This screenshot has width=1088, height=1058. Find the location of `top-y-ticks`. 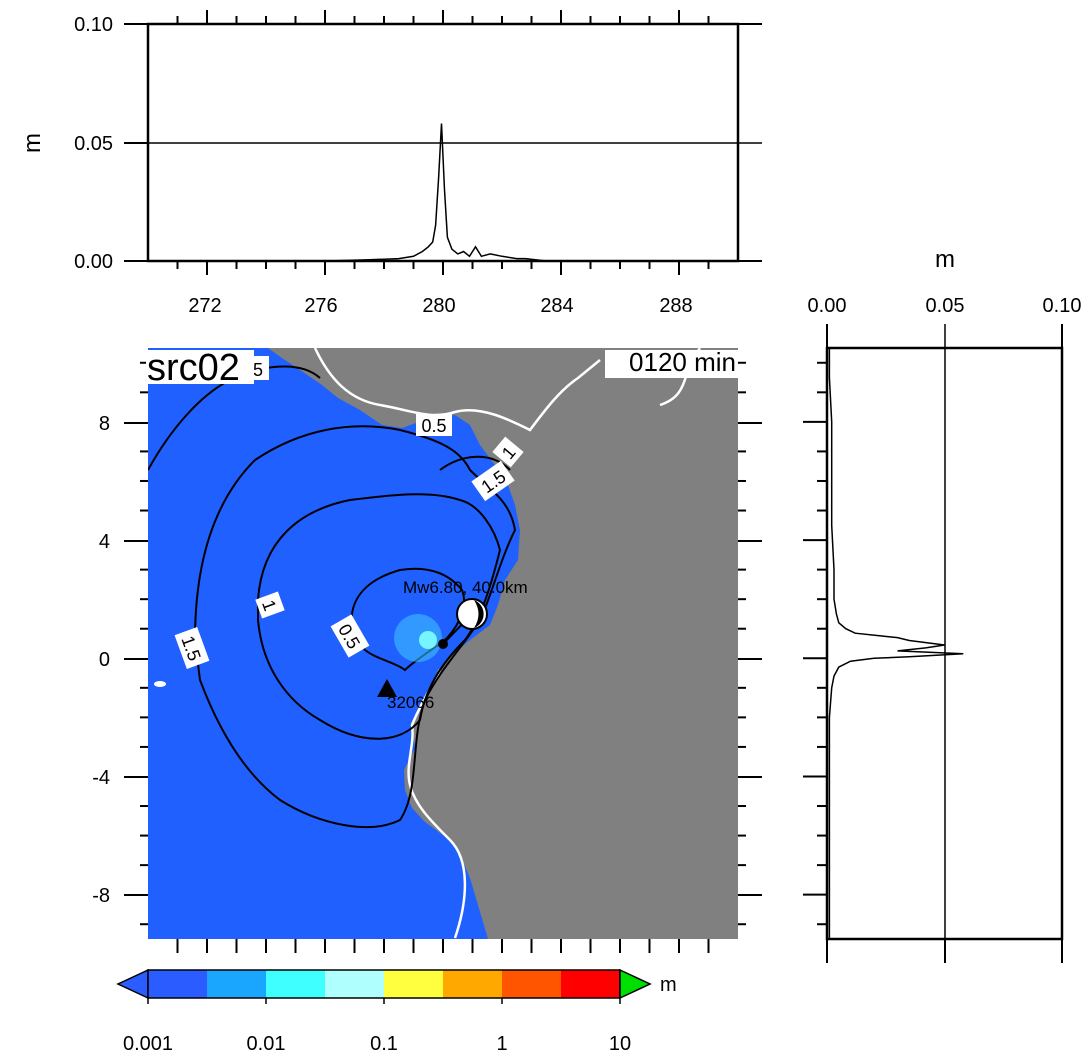

top-y-ticks is located at coordinates (443, 142).